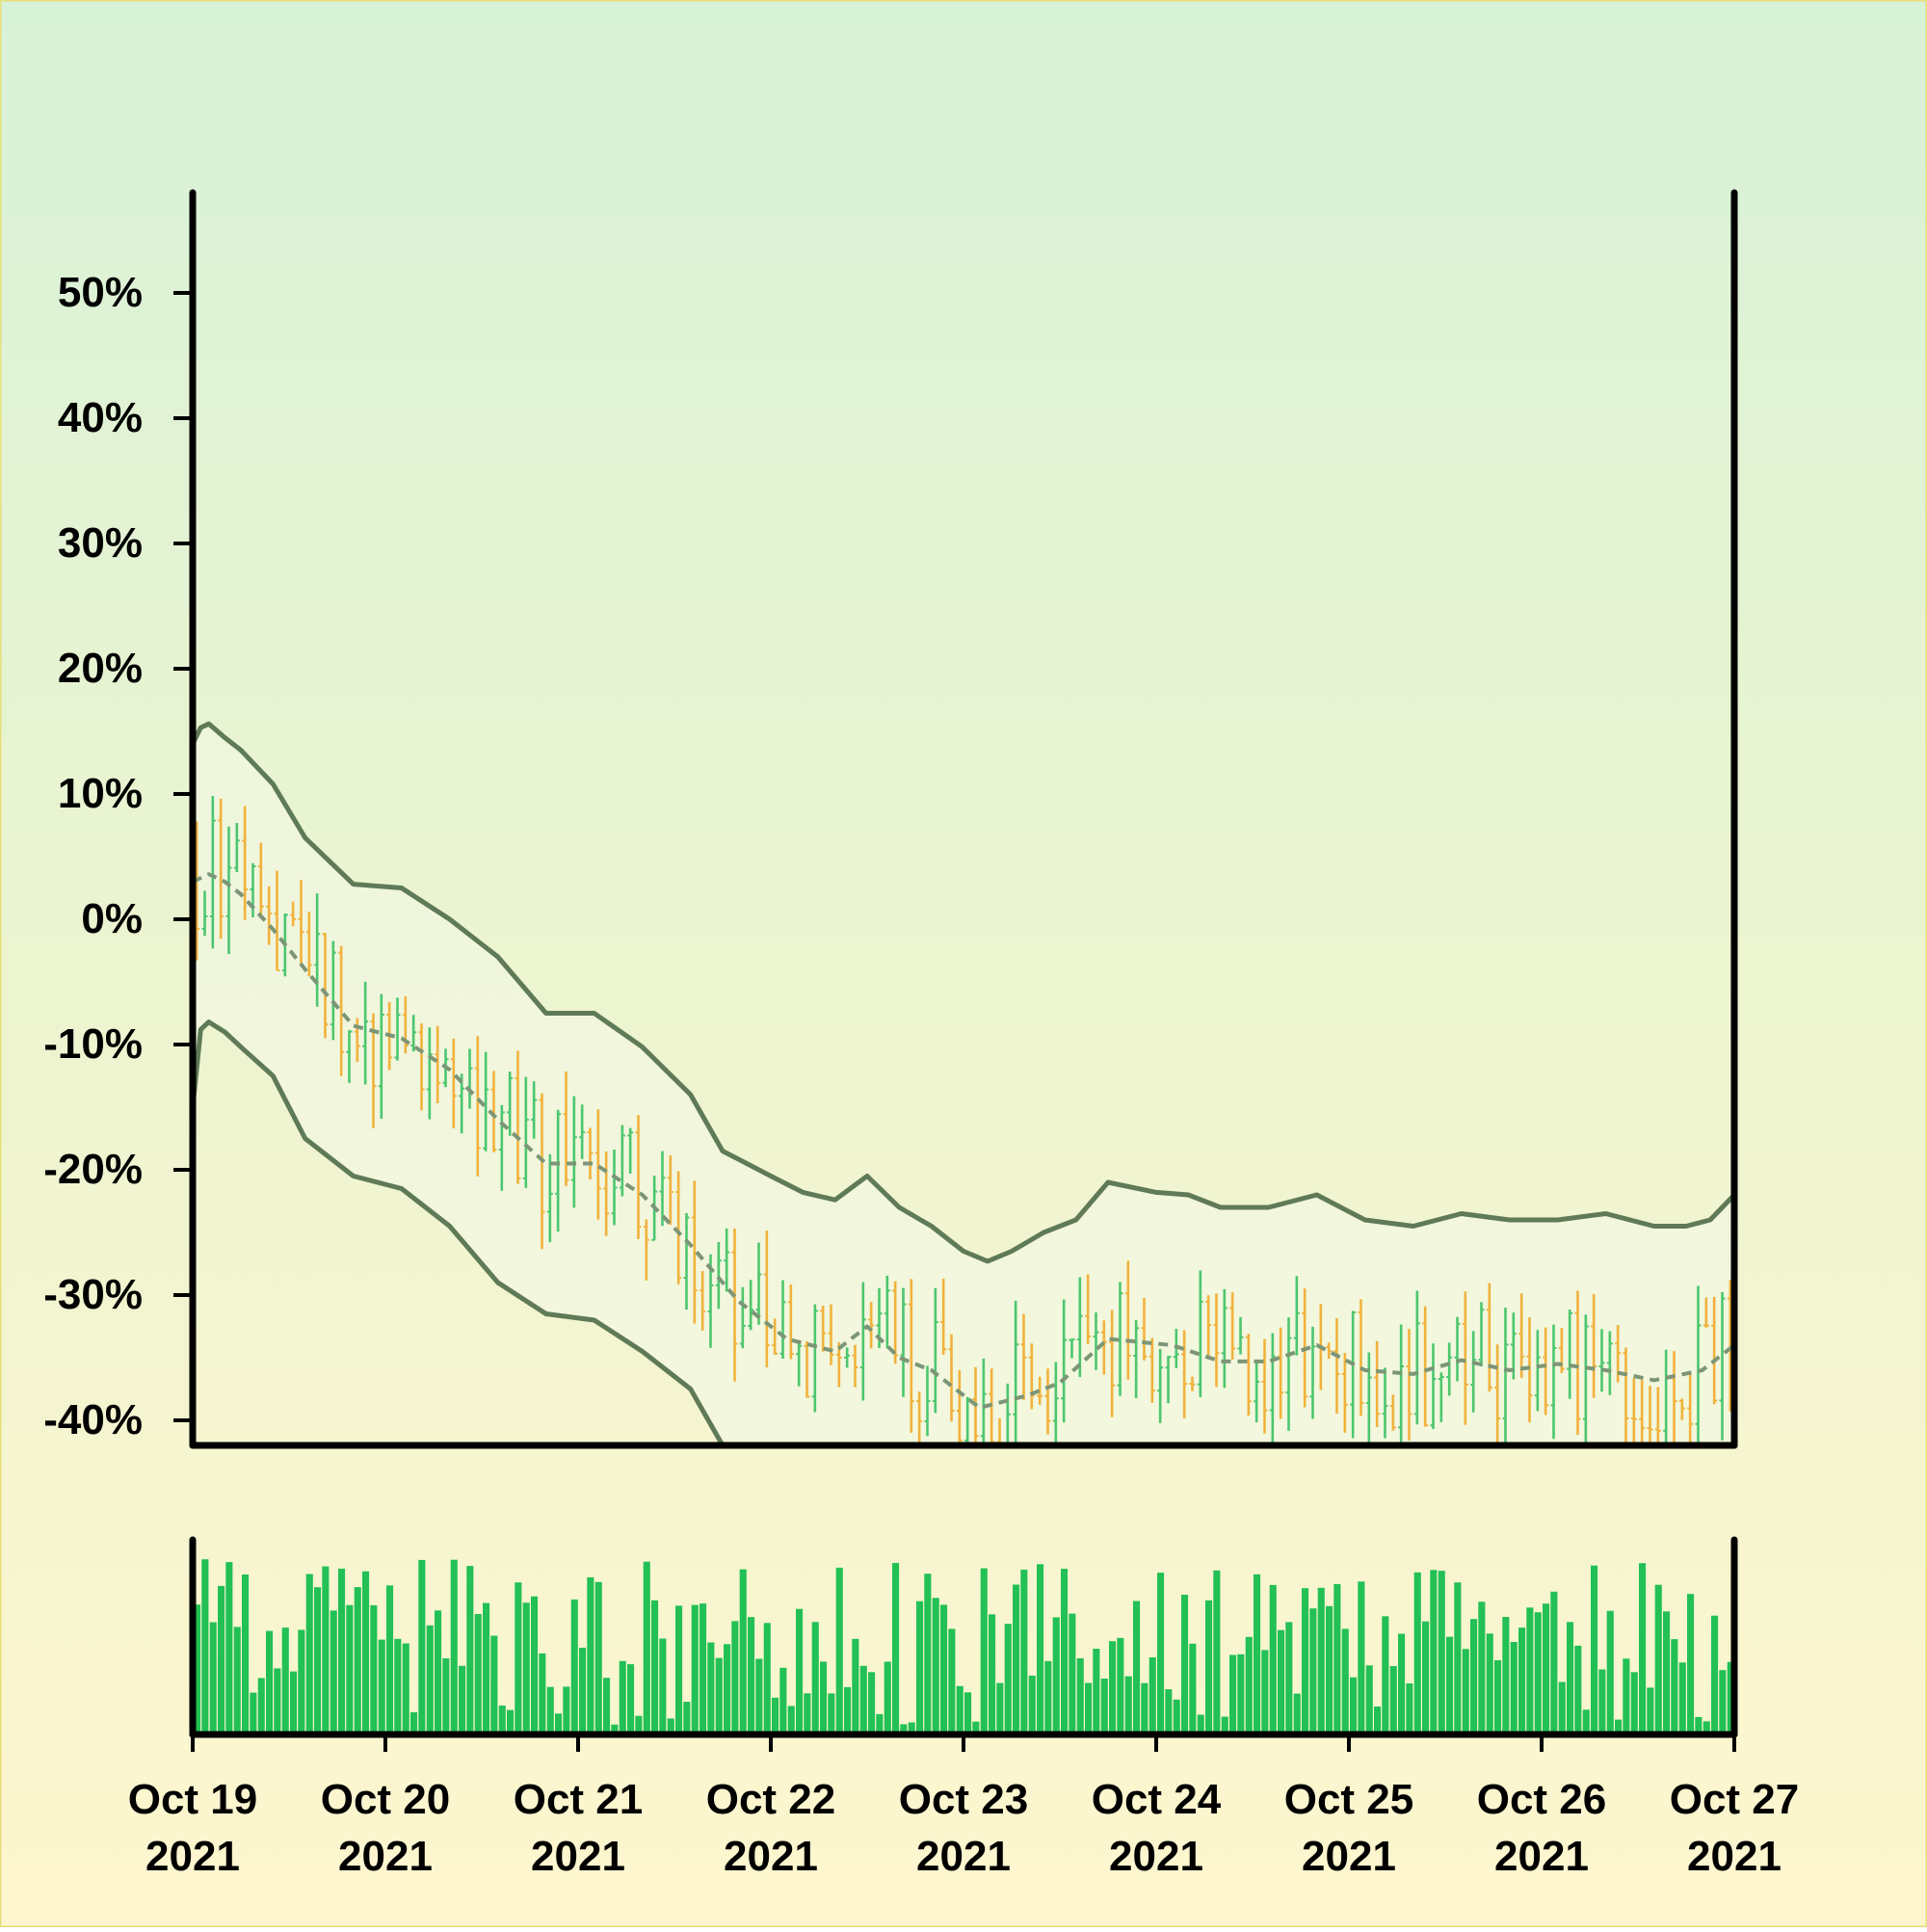  What do you see at coordinates (771, 1799) in the screenshot?
I see `x-tick-label-date: Oct 22` at bounding box center [771, 1799].